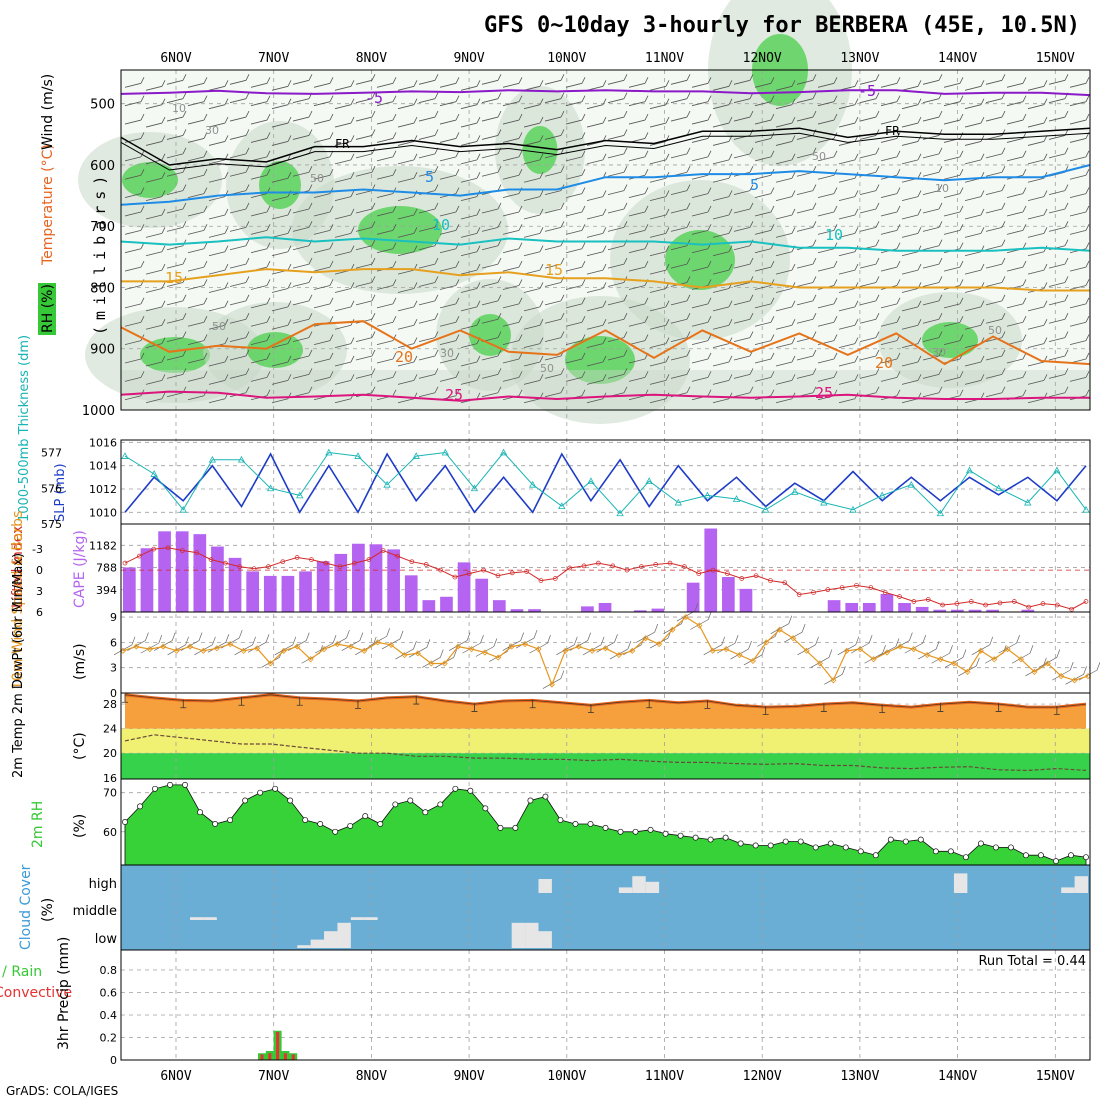 The image size is (1100, 1100). Describe the element at coordinates (95, 912) in the screenshot. I see `cloud-level-labels: high middle low` at that location.